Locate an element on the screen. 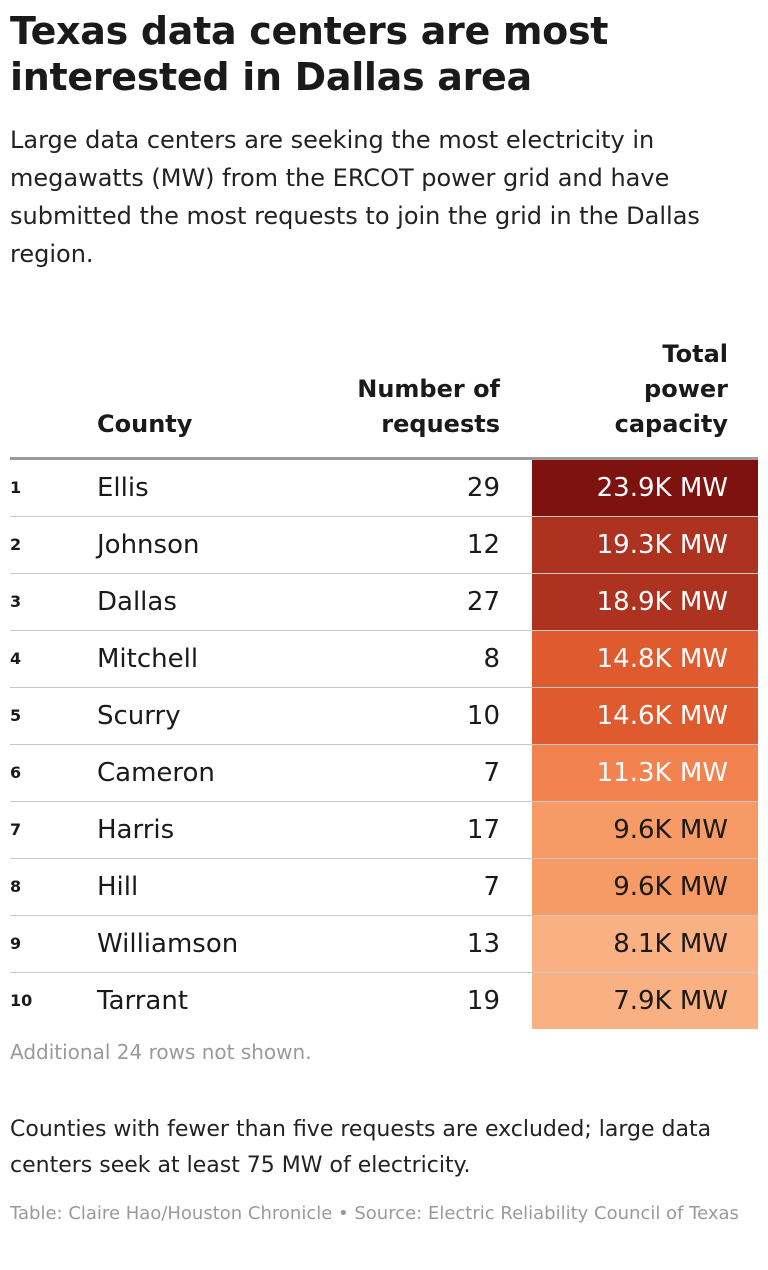 Image resolution: width=768 pixels, height=1270 pixels. table-row: 6 Cameron 7 11.3K MW is located at coordinates (384, 773).